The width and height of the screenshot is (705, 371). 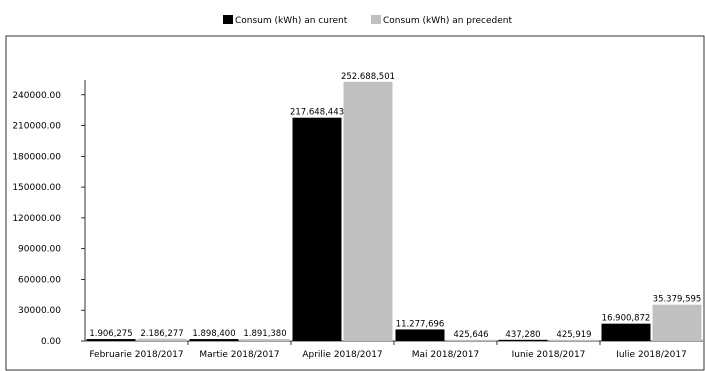 I want to click on data-label-s1-c5: 35.379,595, so click(x=677, y=300).